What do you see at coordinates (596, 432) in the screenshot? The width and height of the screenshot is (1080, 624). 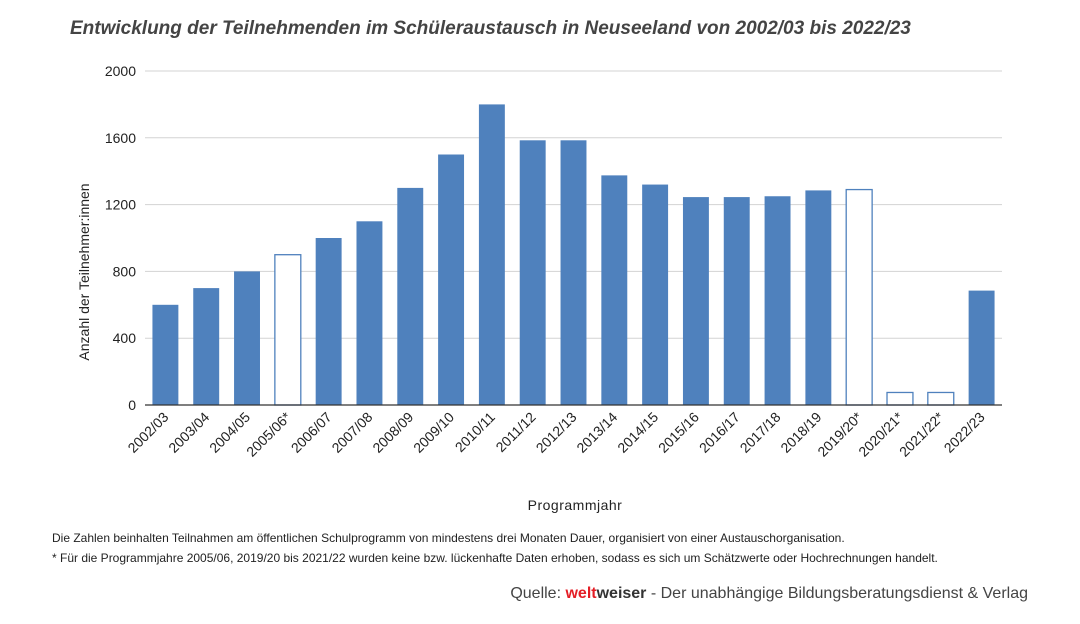 I see `x-tick-label: 2013/14` at bounding box center [596, 432].